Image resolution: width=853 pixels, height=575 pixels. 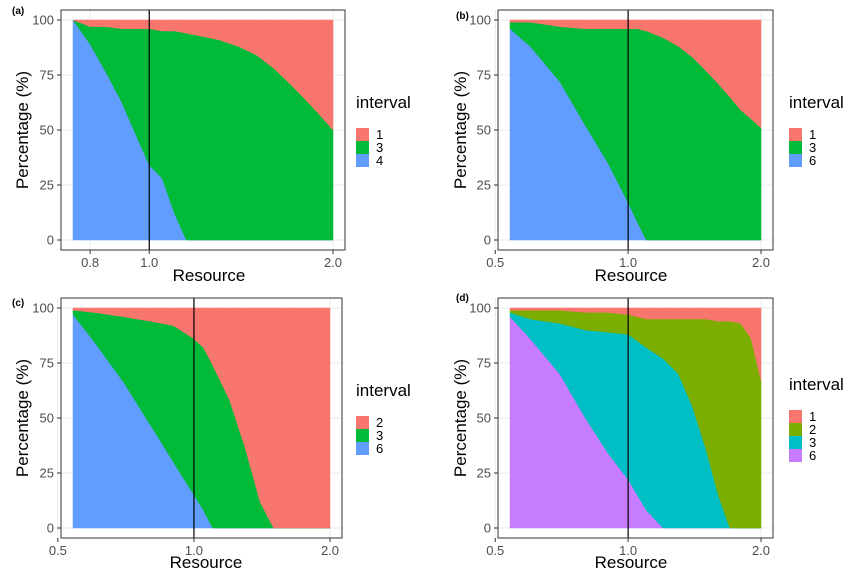 I want to click on panel-tag: (a), so click(x=18, y=11).